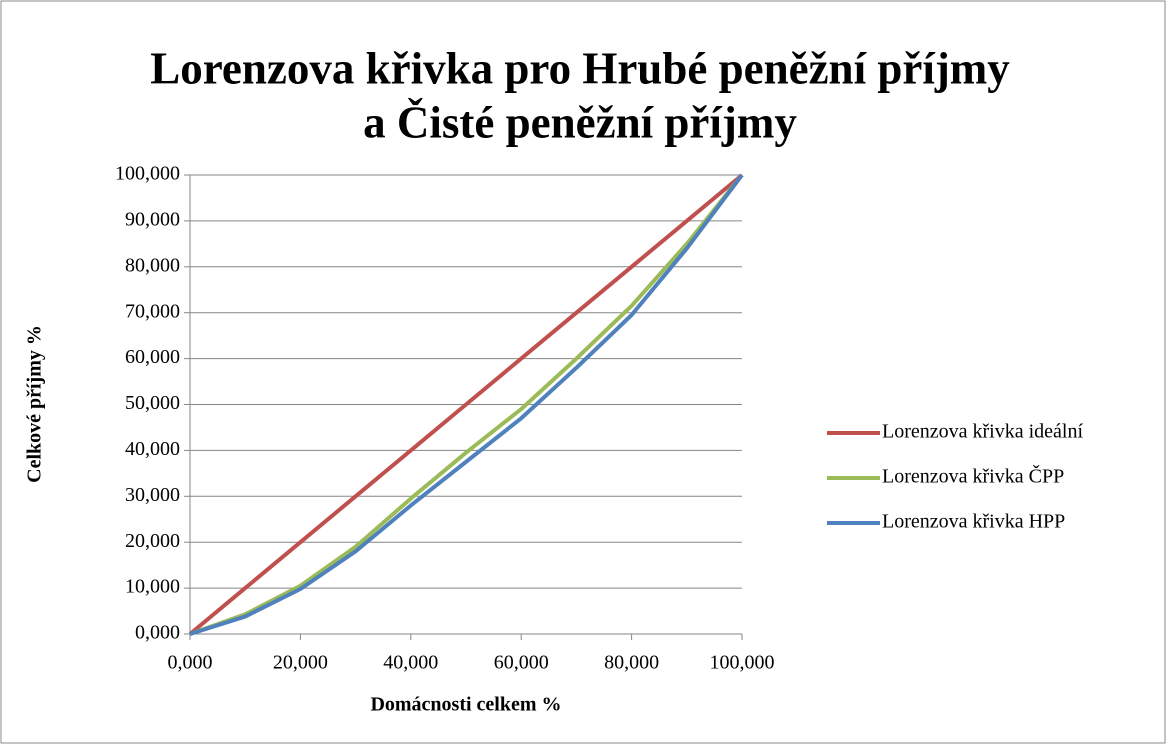  I want to click on x-axis-label: Domácnosti celkem %, so click(465, 705).